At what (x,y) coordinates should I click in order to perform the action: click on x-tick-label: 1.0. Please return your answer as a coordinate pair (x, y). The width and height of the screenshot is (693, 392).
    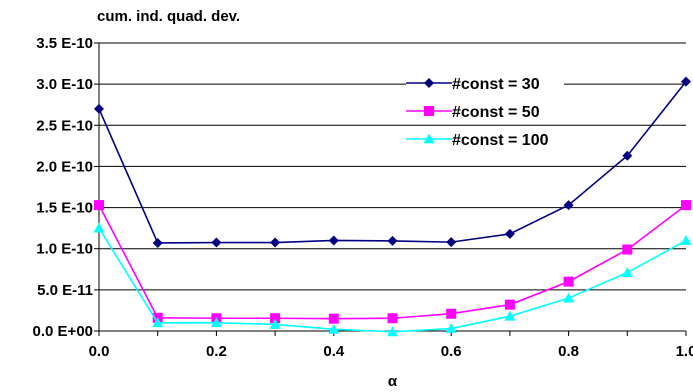
    Looking at the image, I should click on (684, 351).